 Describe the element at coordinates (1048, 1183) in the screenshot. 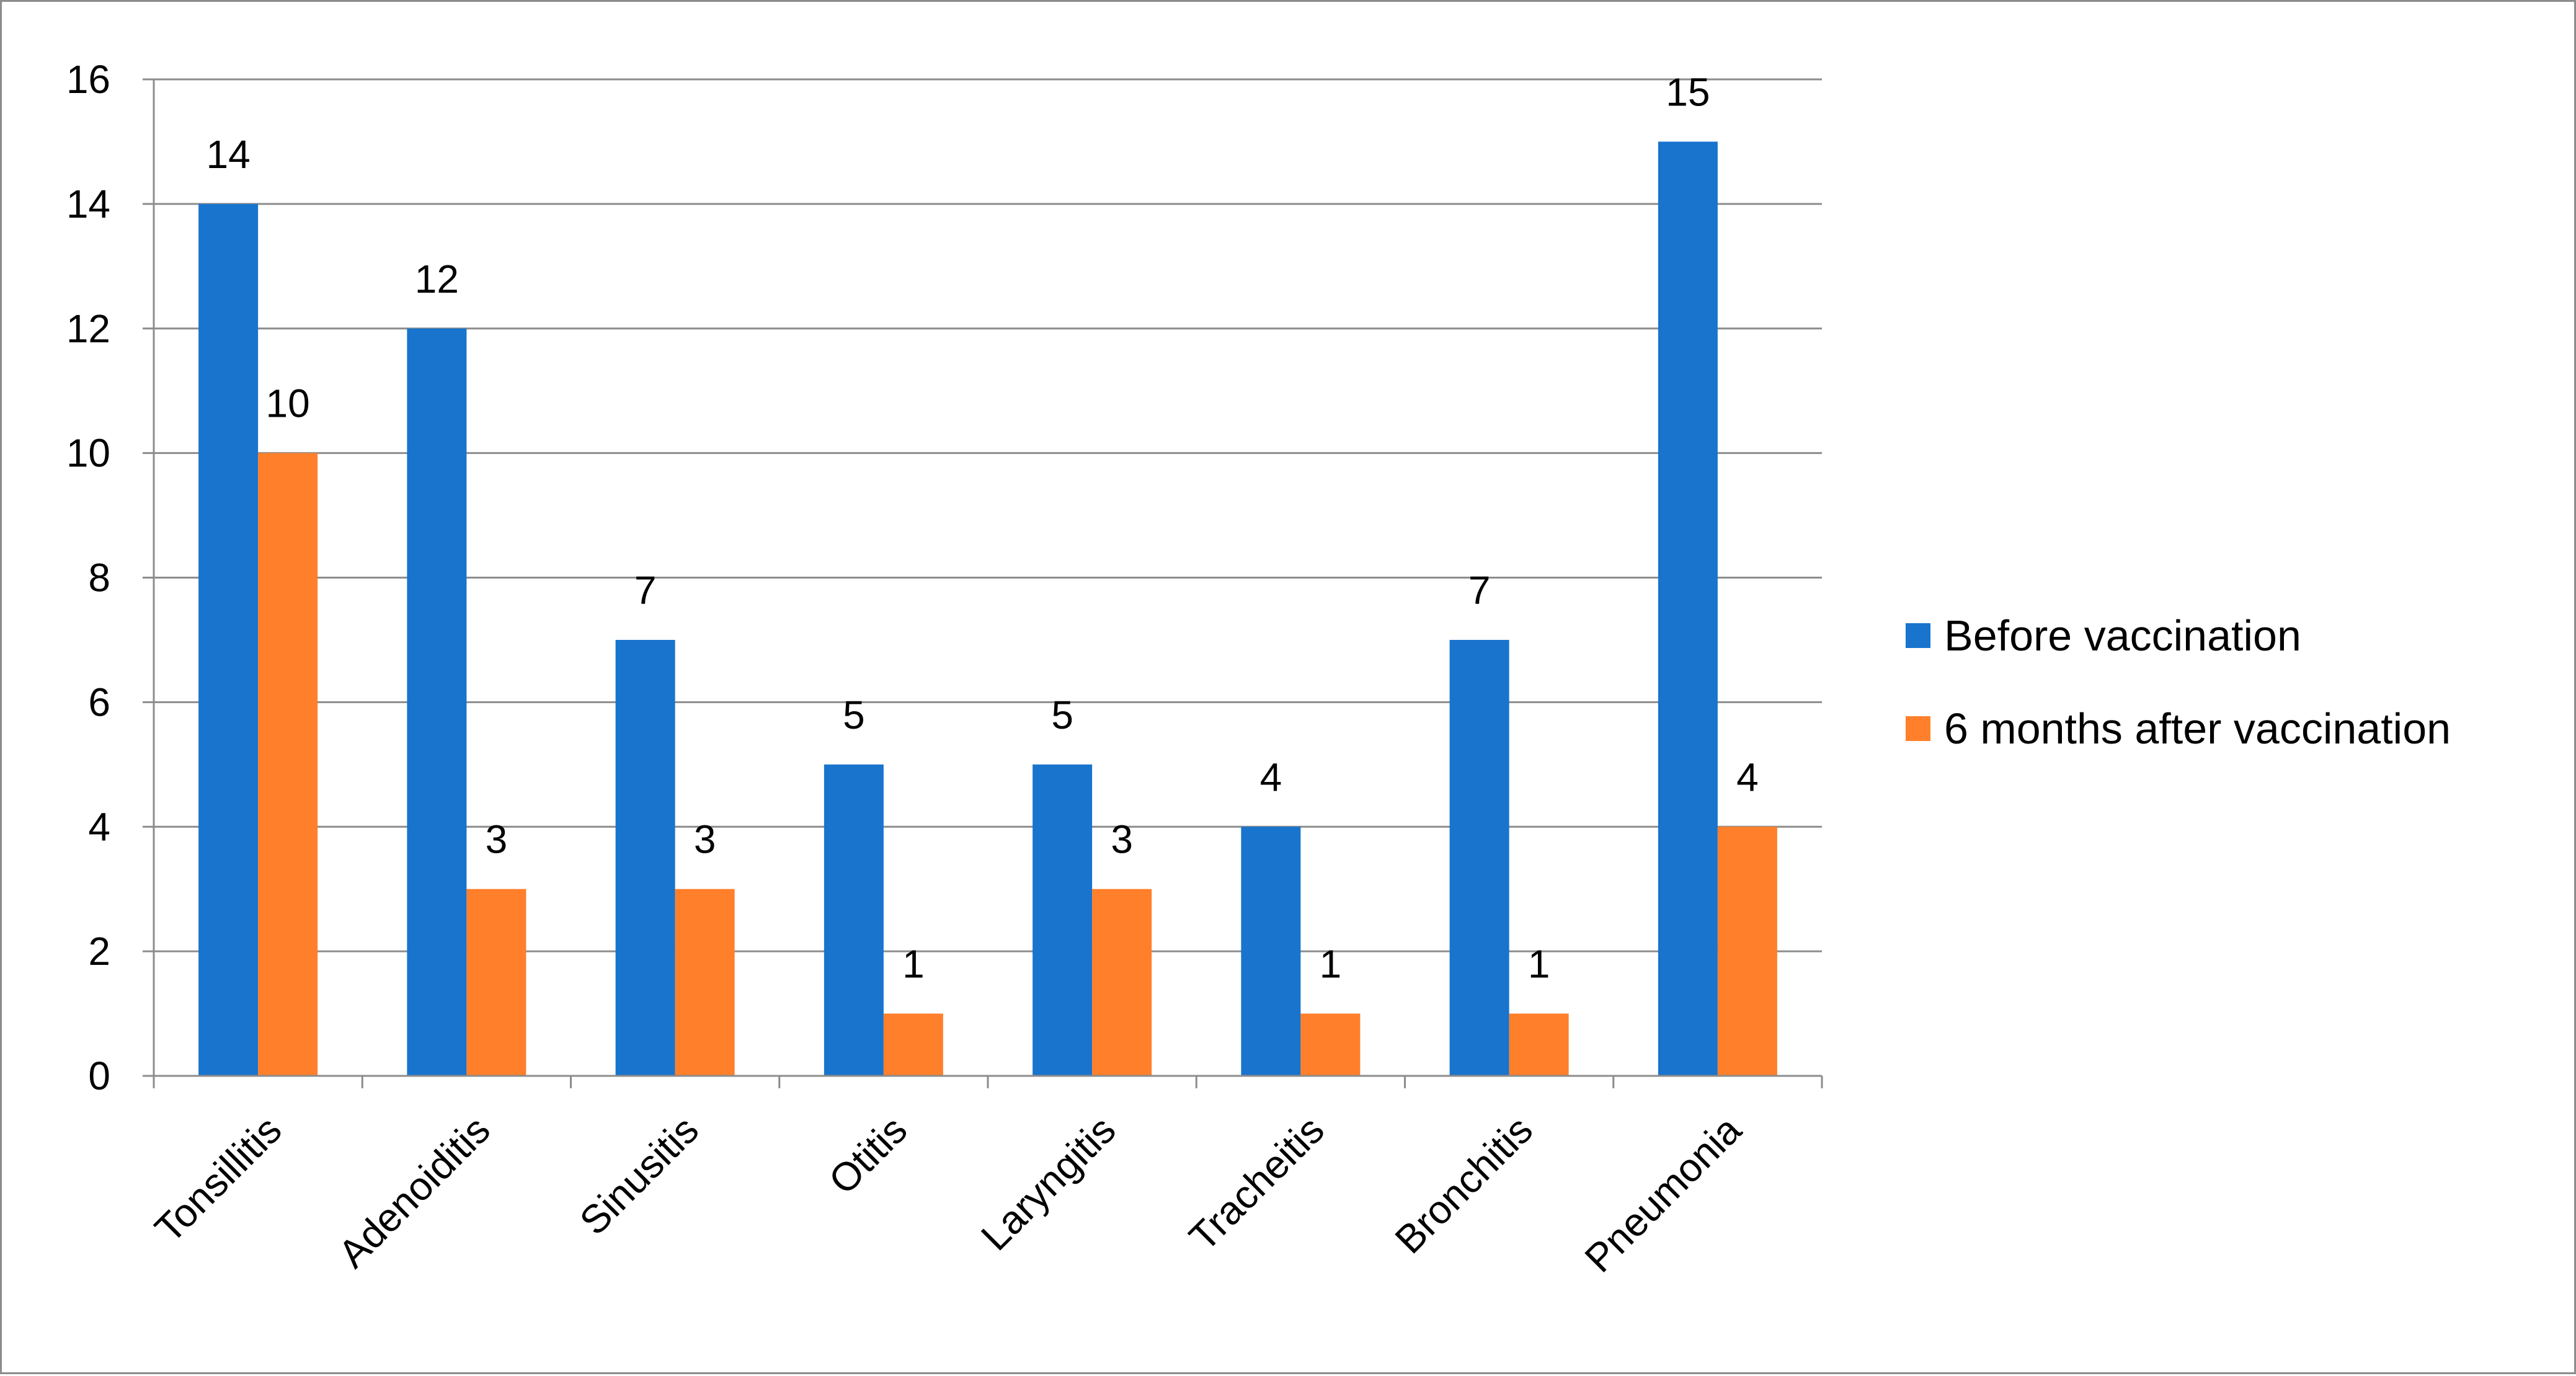

I see `x-category-label: Laryngitis` at that location.